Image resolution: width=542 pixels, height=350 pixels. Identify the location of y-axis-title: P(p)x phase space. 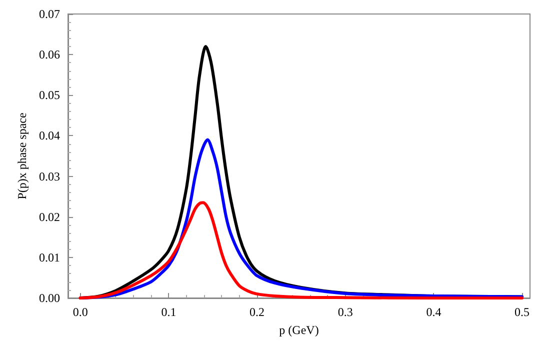
(22, 156).